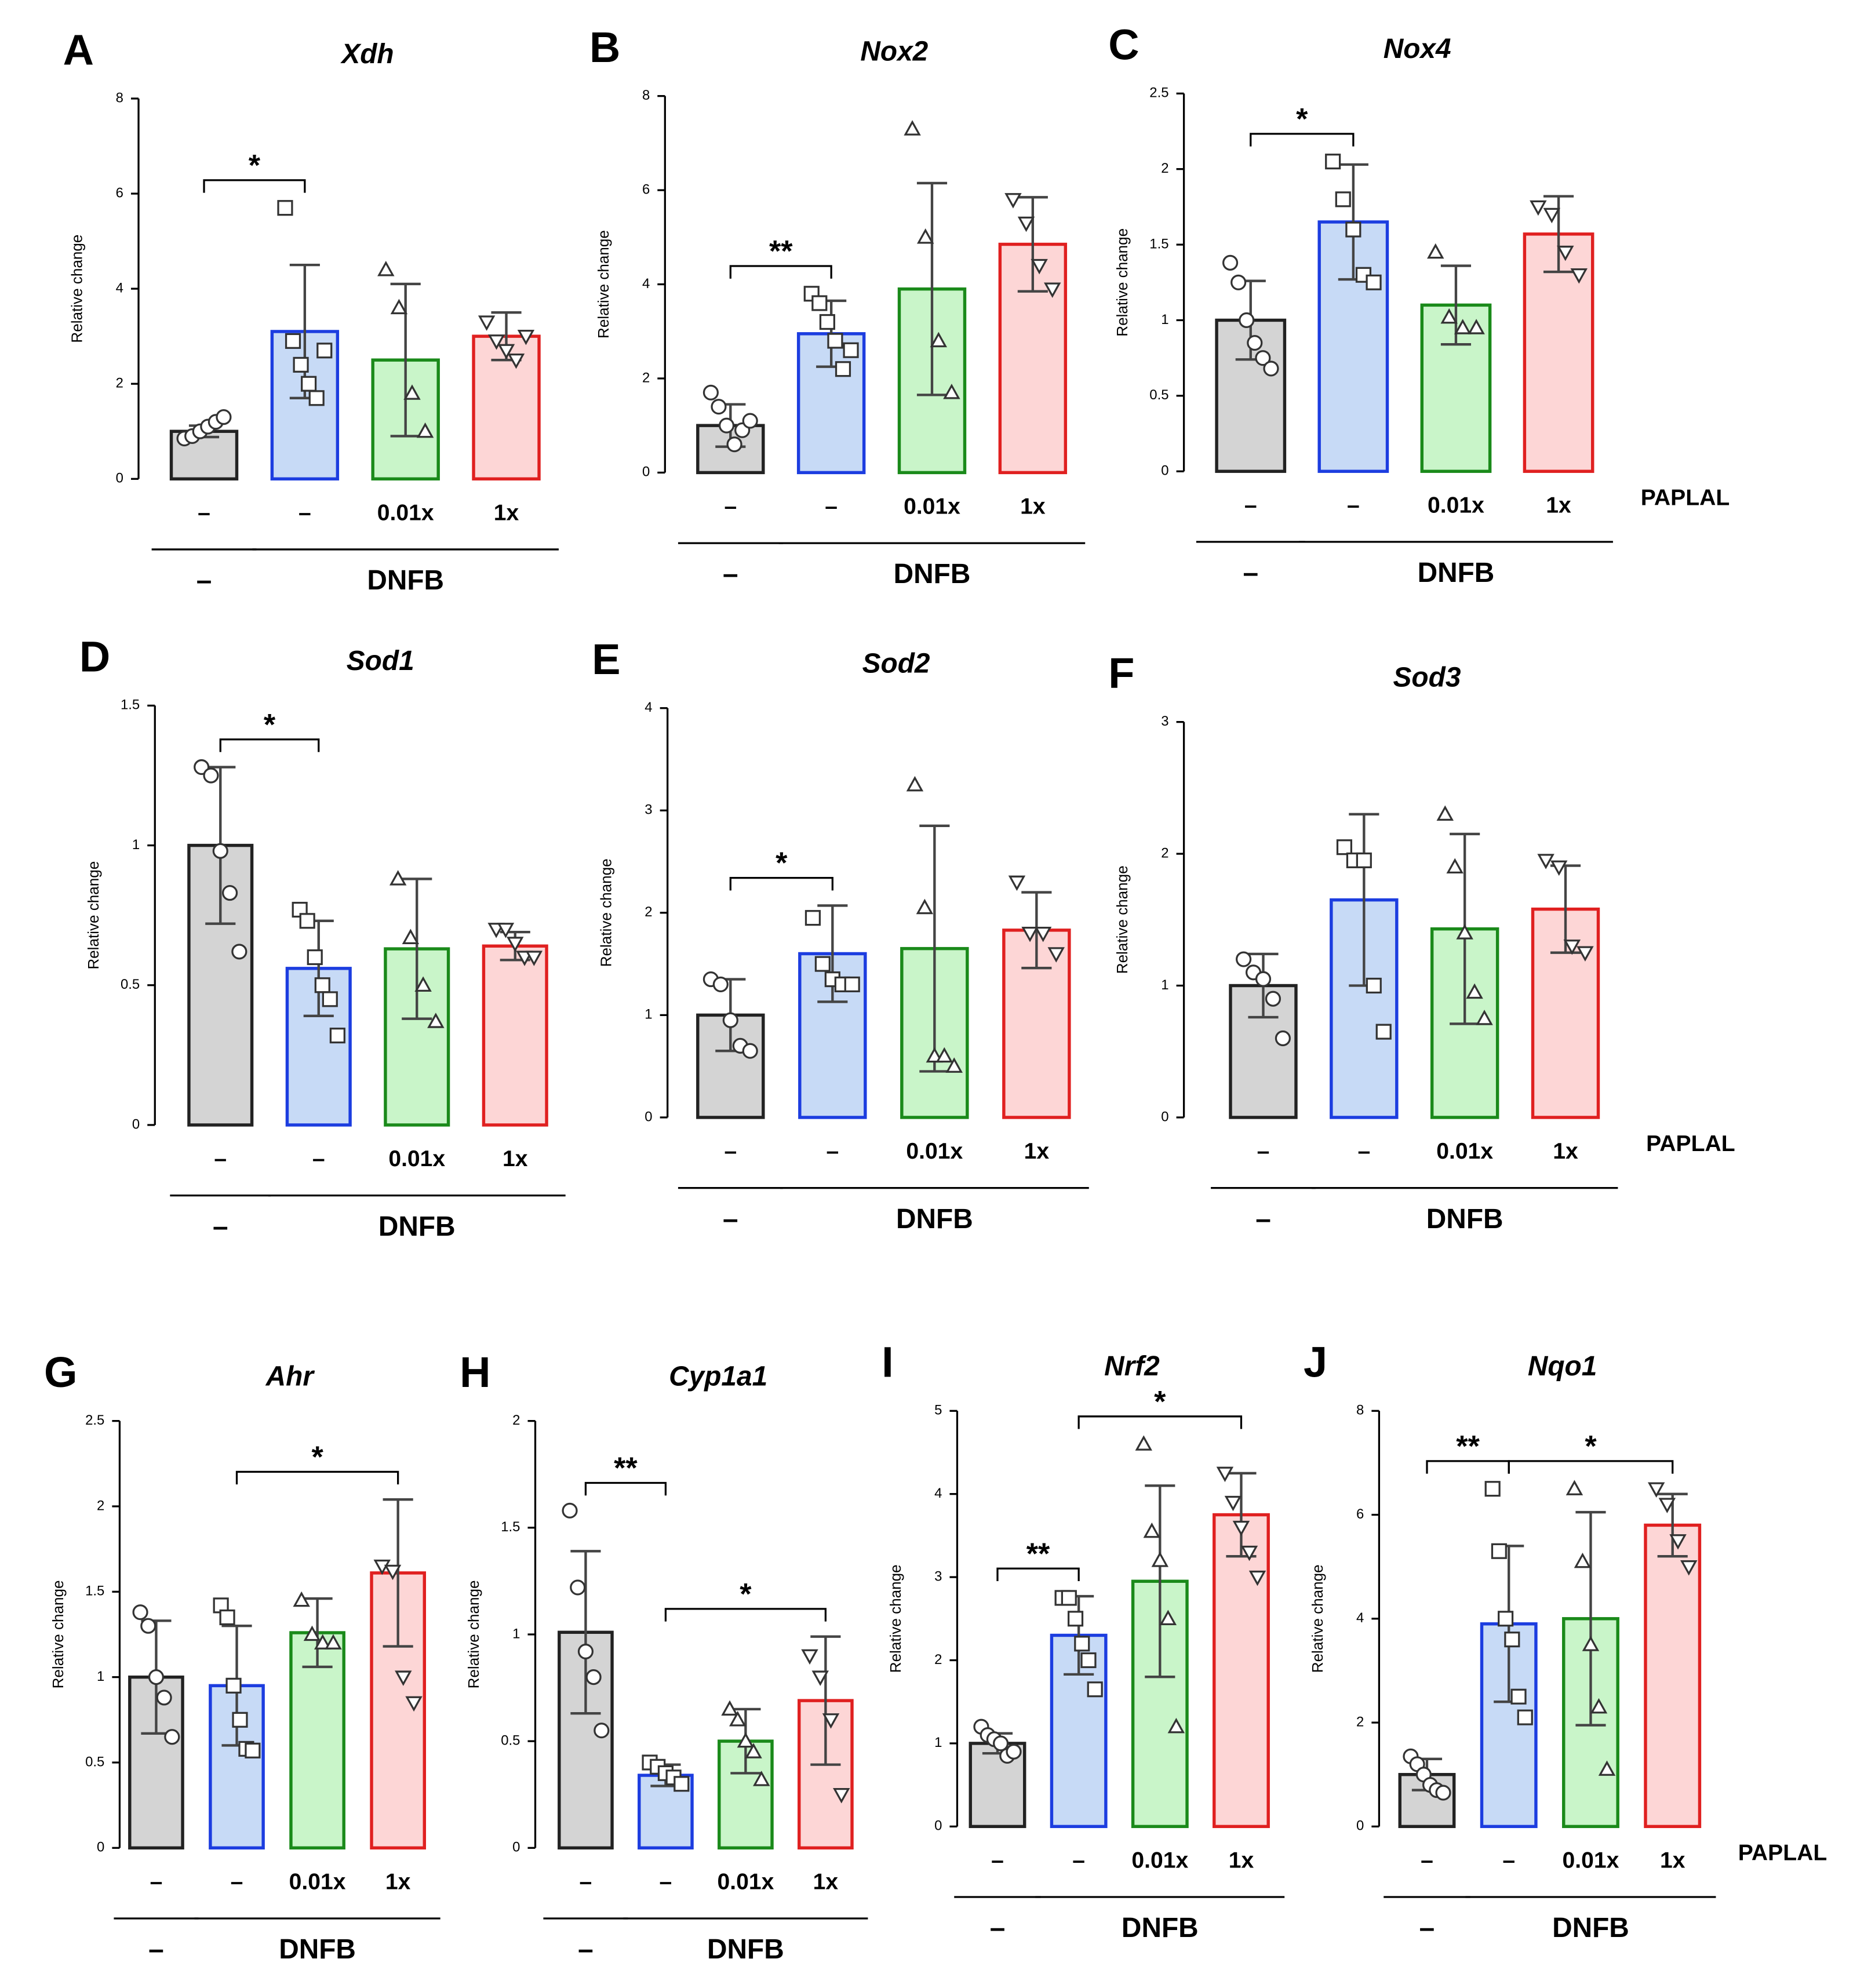  I want to click on significance-label: **, so click(1038, 1554).